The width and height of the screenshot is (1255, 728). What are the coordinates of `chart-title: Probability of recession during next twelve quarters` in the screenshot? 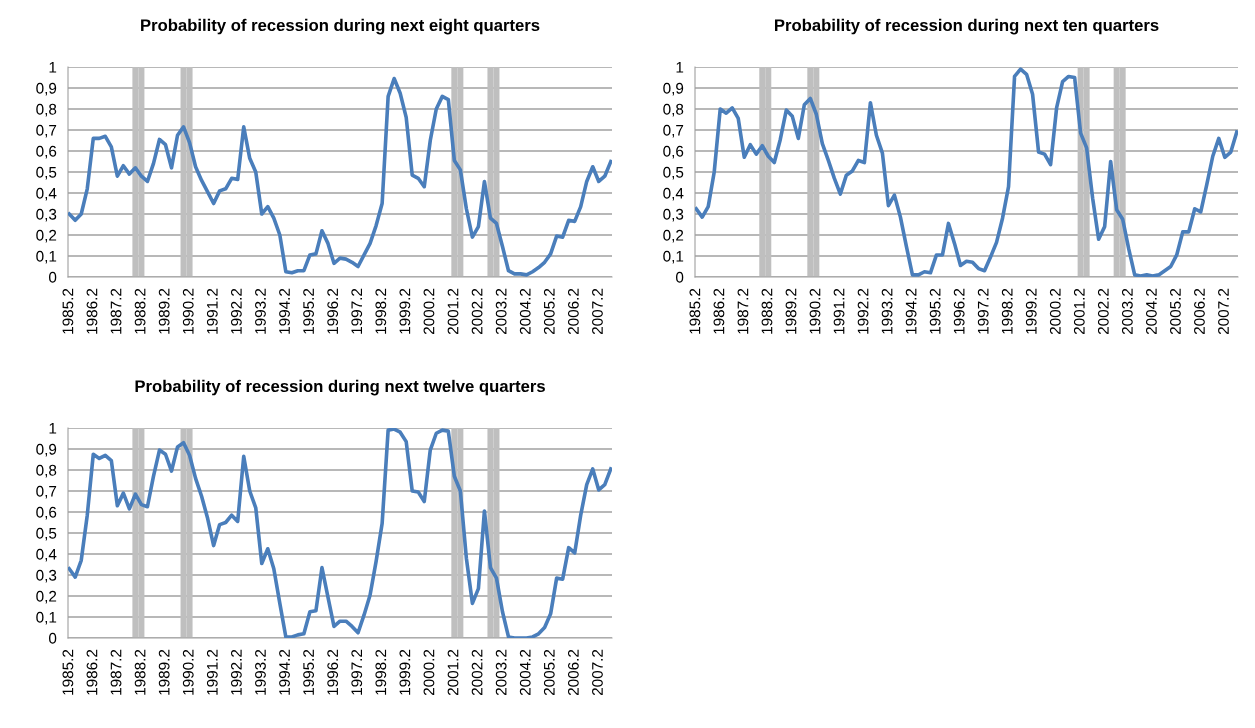 It's located at (340, 387).